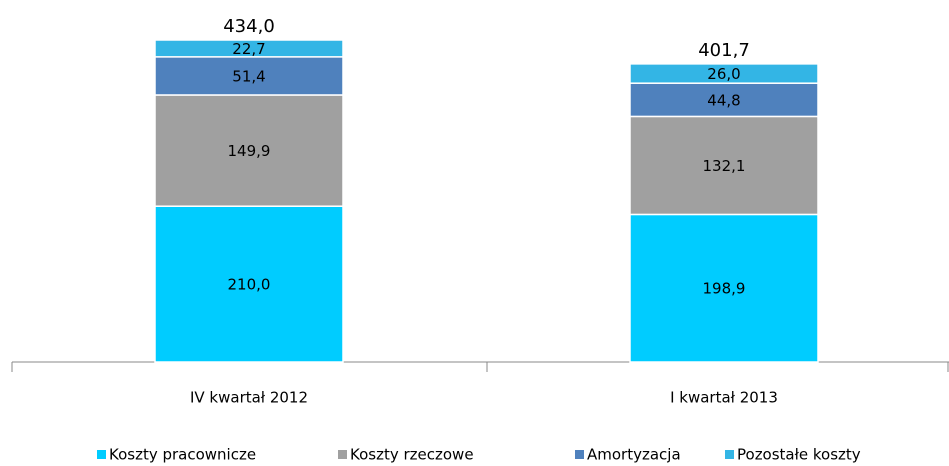 The width and height of the screenshot is (949, 466). What do you see at coordinates (724, 50) in the screenshot?
I see `total-label: 401,7` at bounding box center [724, 50].